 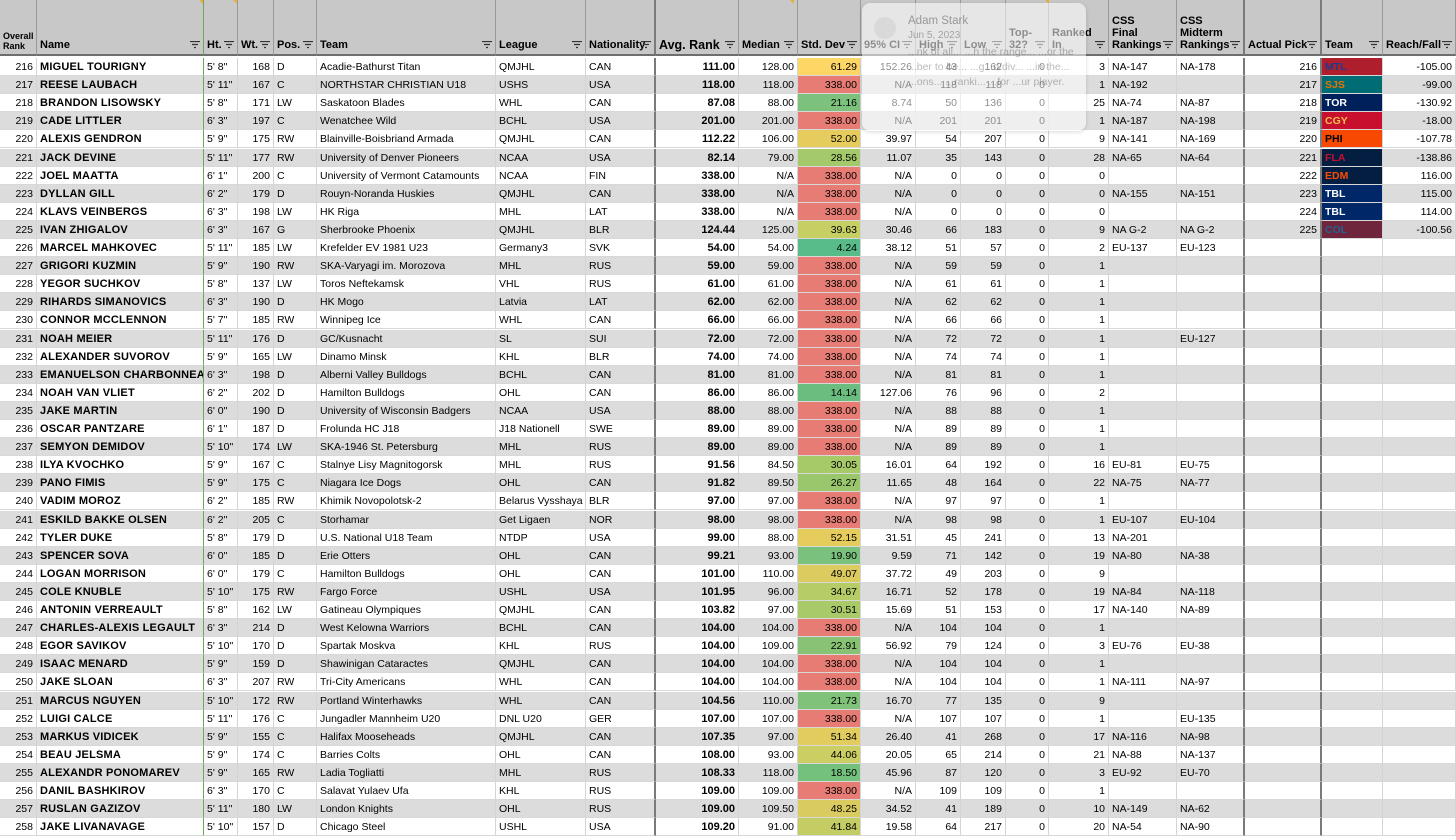 What do you see at coordinates (120, 700) in the screenshot?
I see `cell-name: MARCUS NGUYEN` at bounding box center [120, 700].